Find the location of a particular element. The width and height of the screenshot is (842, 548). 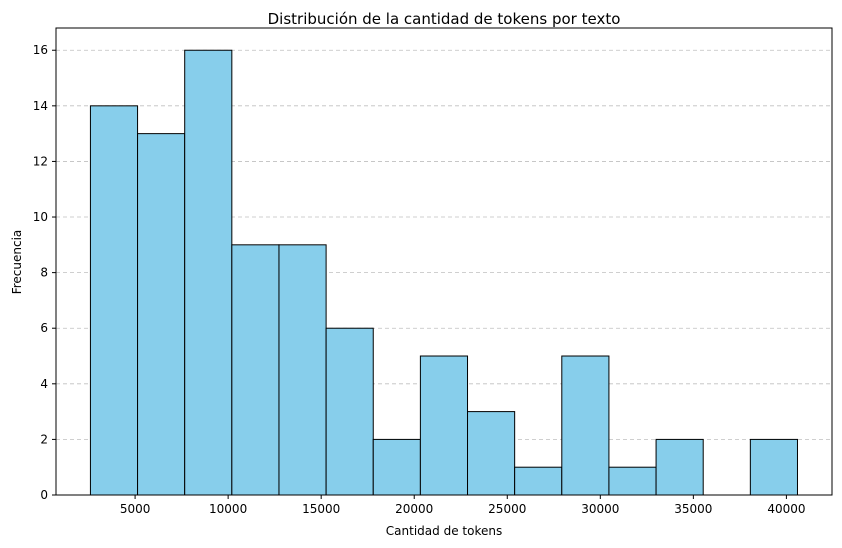

y-tick-label-1: 2 is located at coordinates (44, 439).